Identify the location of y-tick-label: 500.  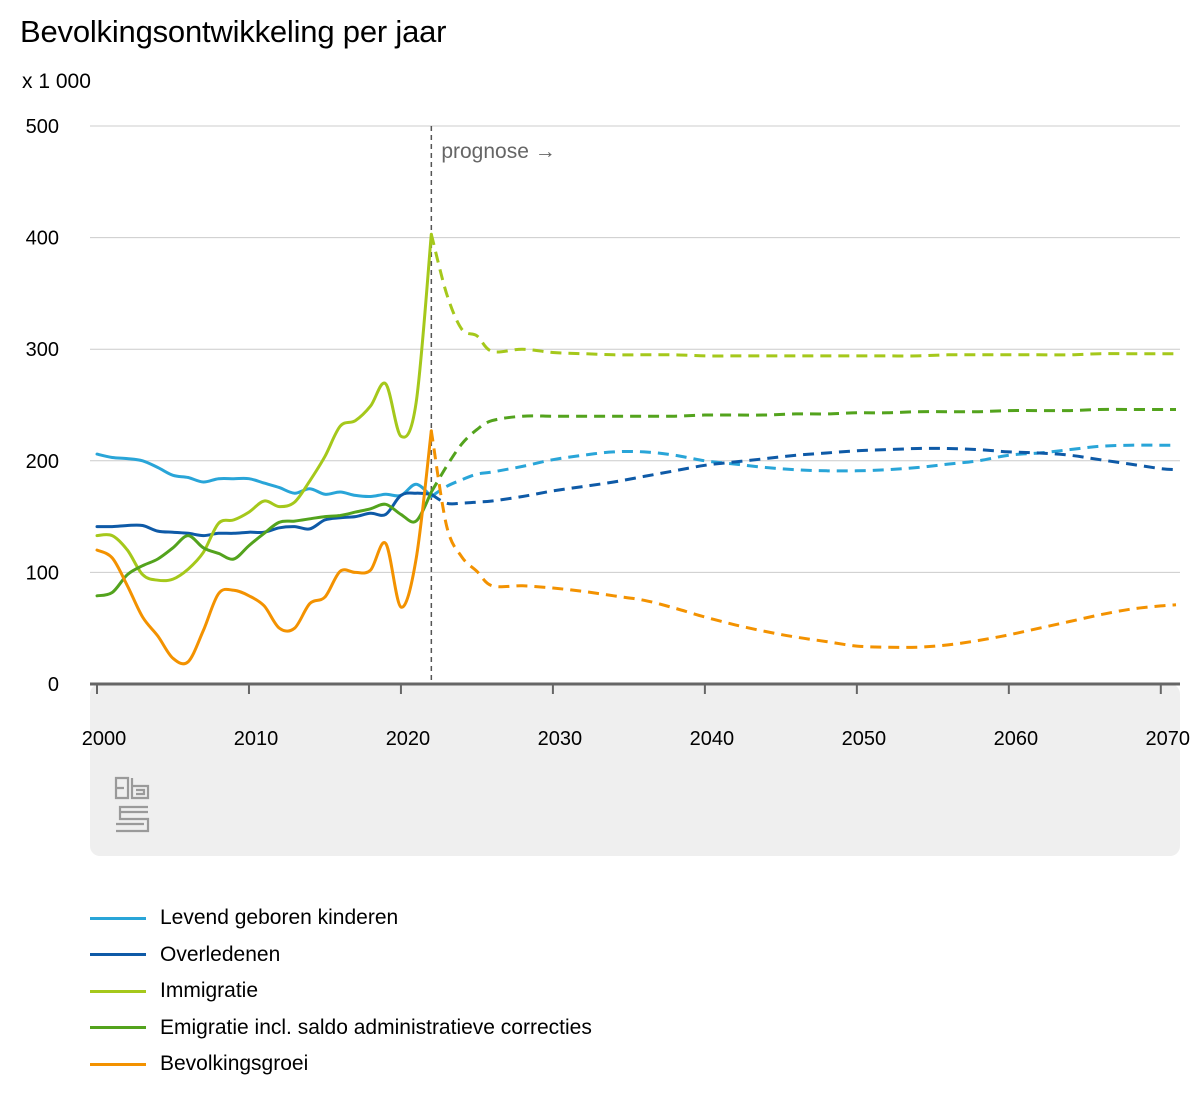
(42, 127).